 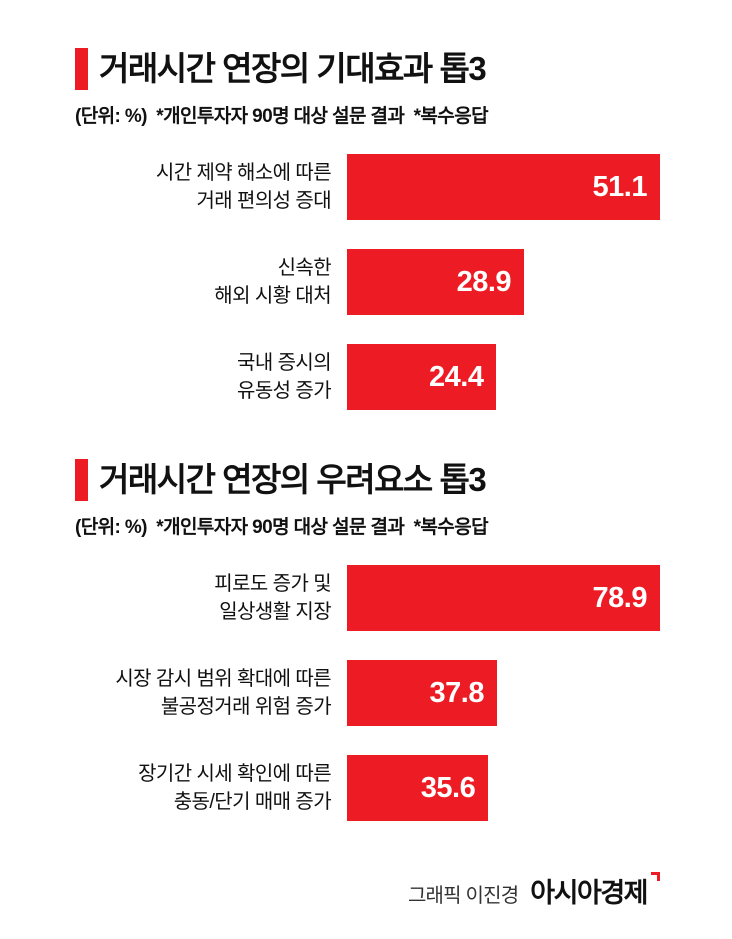 I want to click on bar-row: 시장 감시 범위 확대에 따른 불공정거래 위험 증가 37.8, so click(x=367, y=693).